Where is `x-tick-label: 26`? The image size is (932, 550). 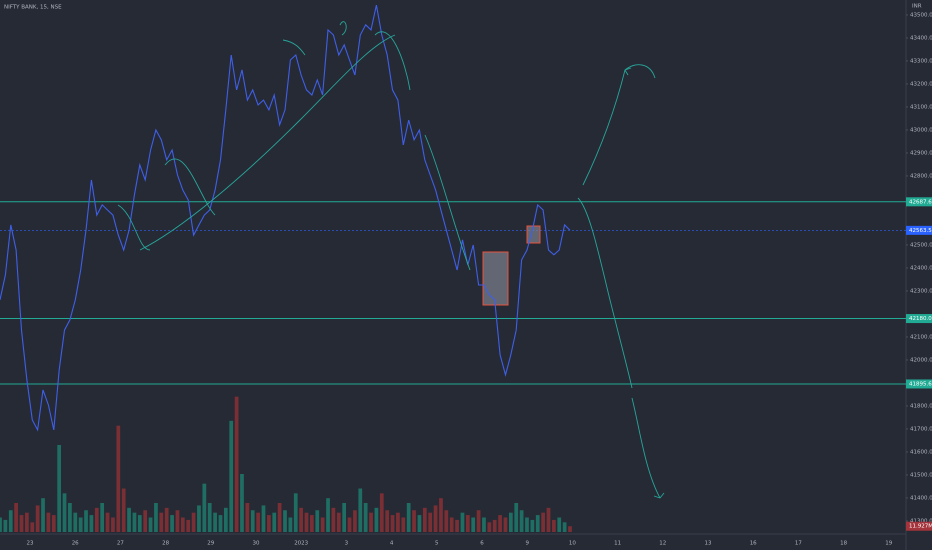 x-tick-label: 26 is located at coordinates (75, 544).